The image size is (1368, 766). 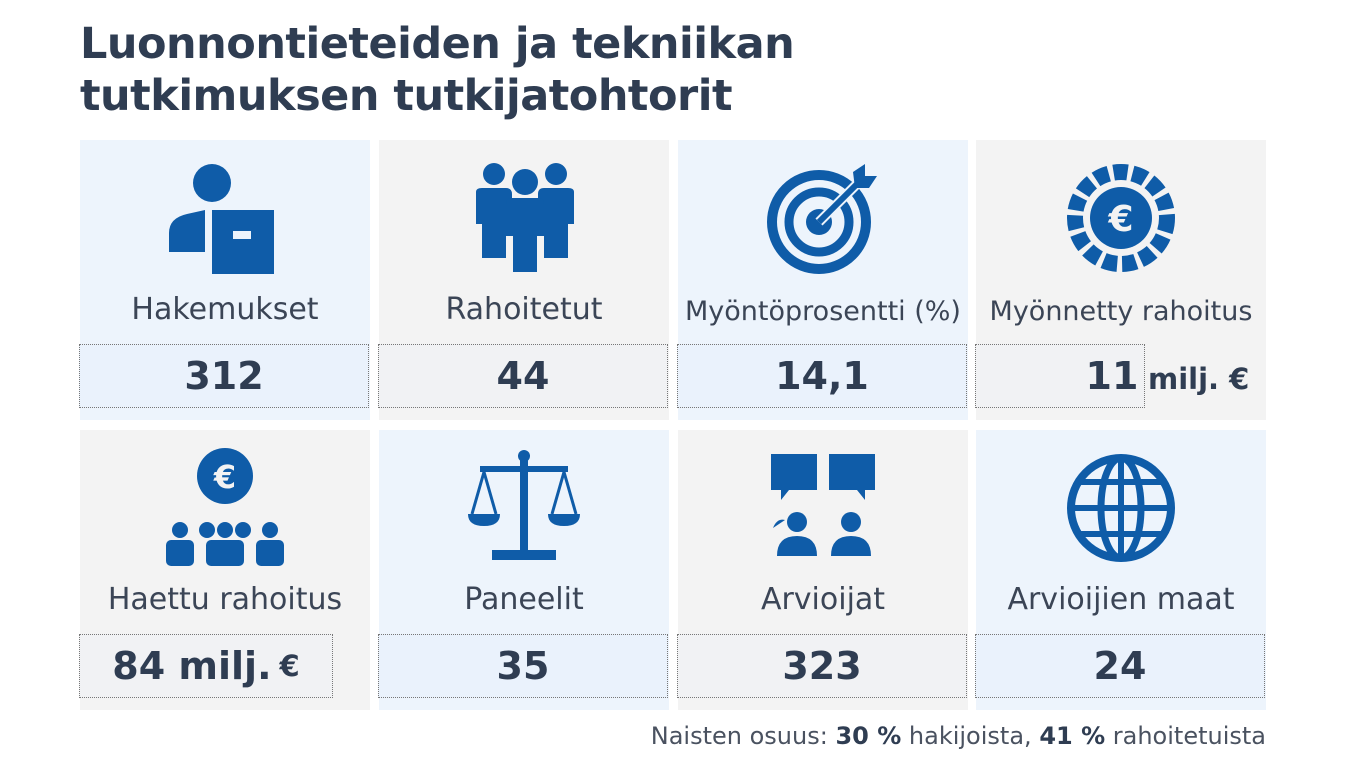 What do you see at coordinates (523, 570) in the screenshot?
I see `tile-panels: Paneelit 35` at bounding box center [523, 570].